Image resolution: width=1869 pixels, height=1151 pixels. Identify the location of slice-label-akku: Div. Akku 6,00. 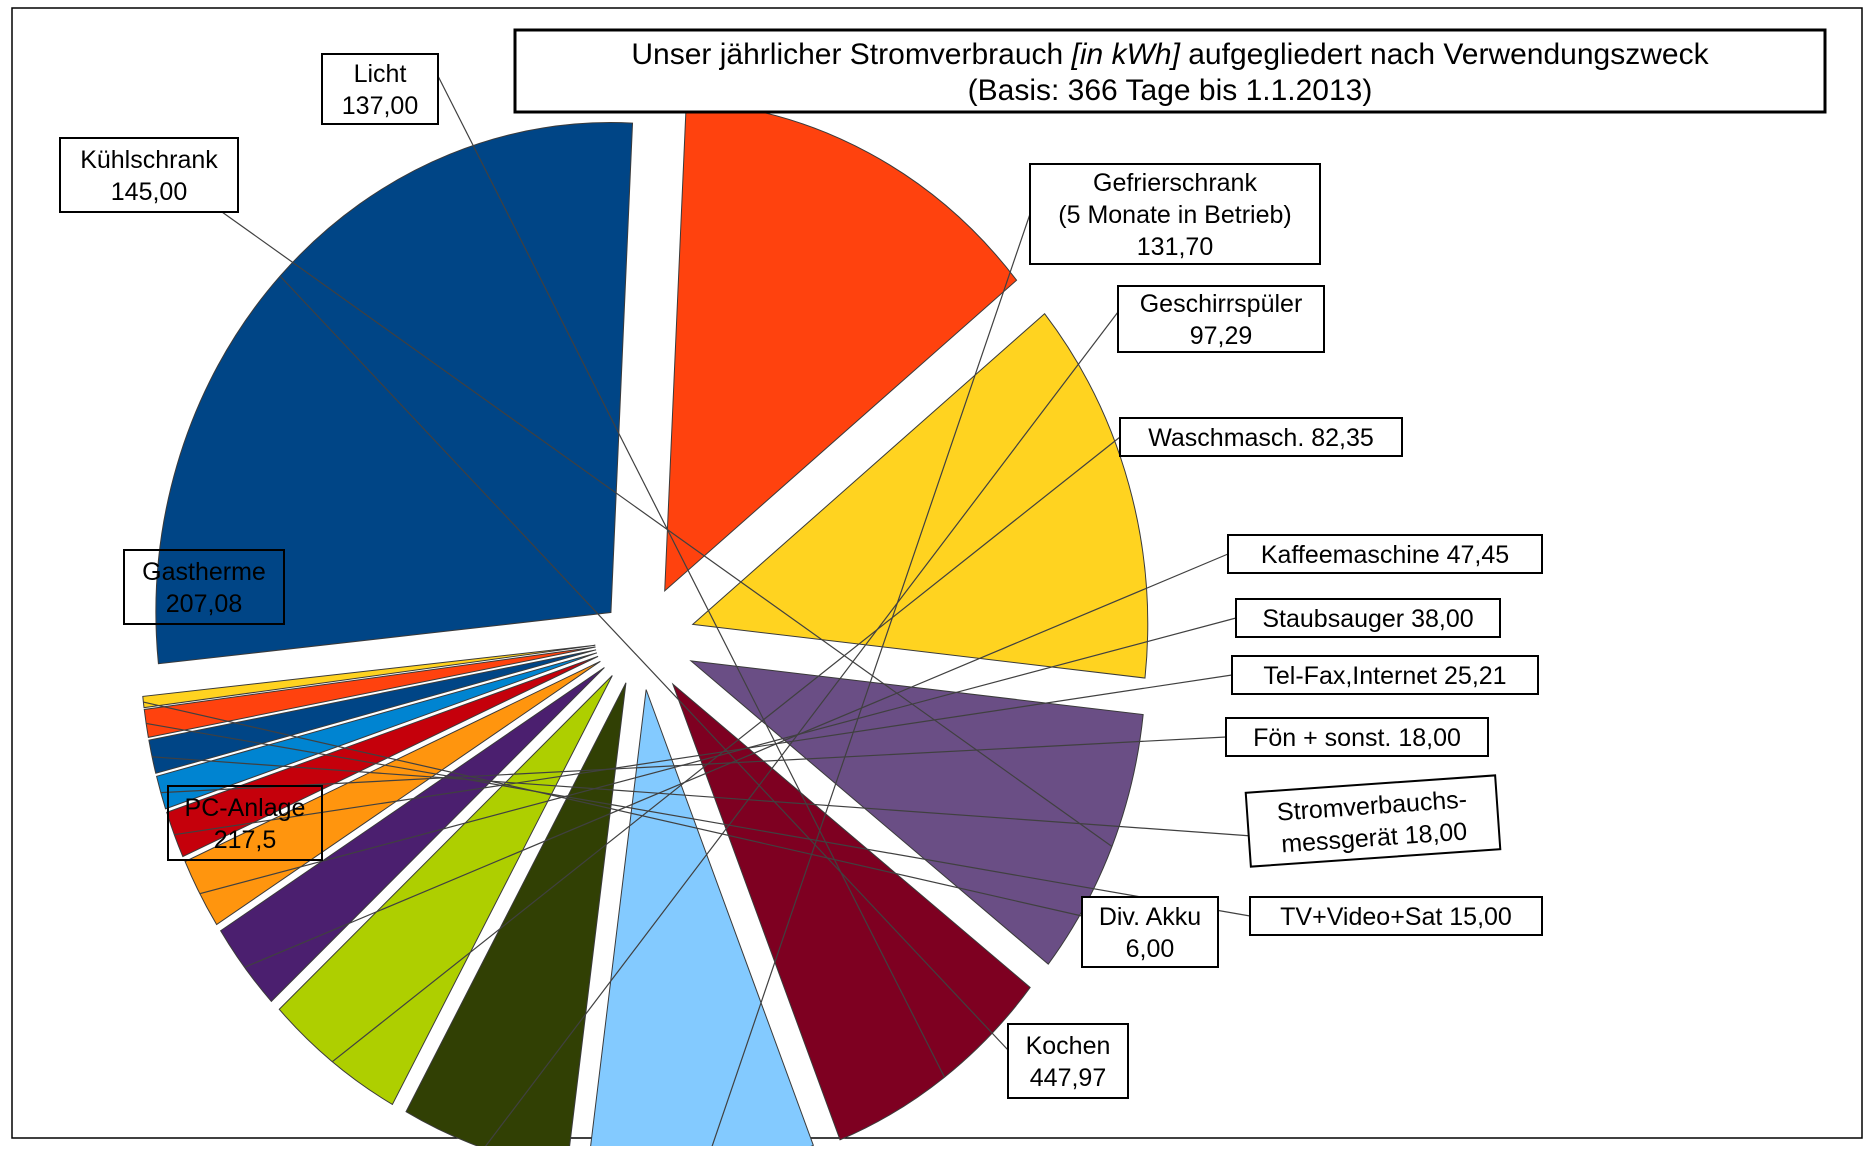
(1150, 932).